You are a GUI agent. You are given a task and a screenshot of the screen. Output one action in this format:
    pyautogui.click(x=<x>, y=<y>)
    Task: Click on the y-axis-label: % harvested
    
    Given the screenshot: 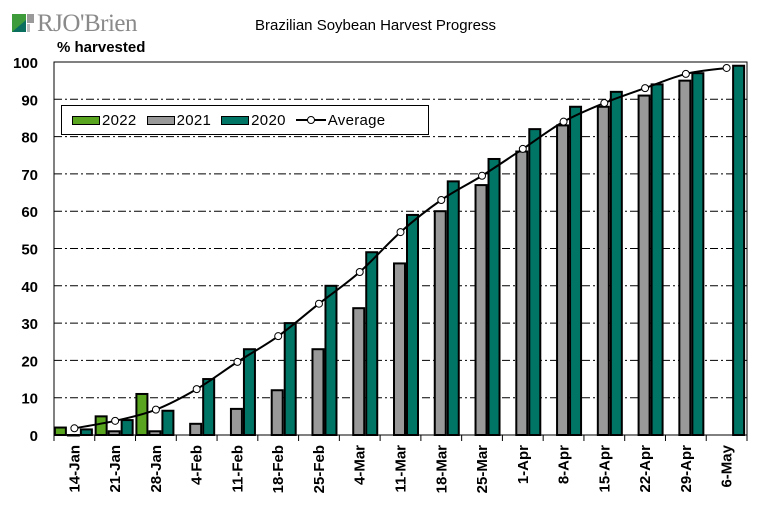 What is the action you would take?
    pyautogui.click(x=101, y=47)
    